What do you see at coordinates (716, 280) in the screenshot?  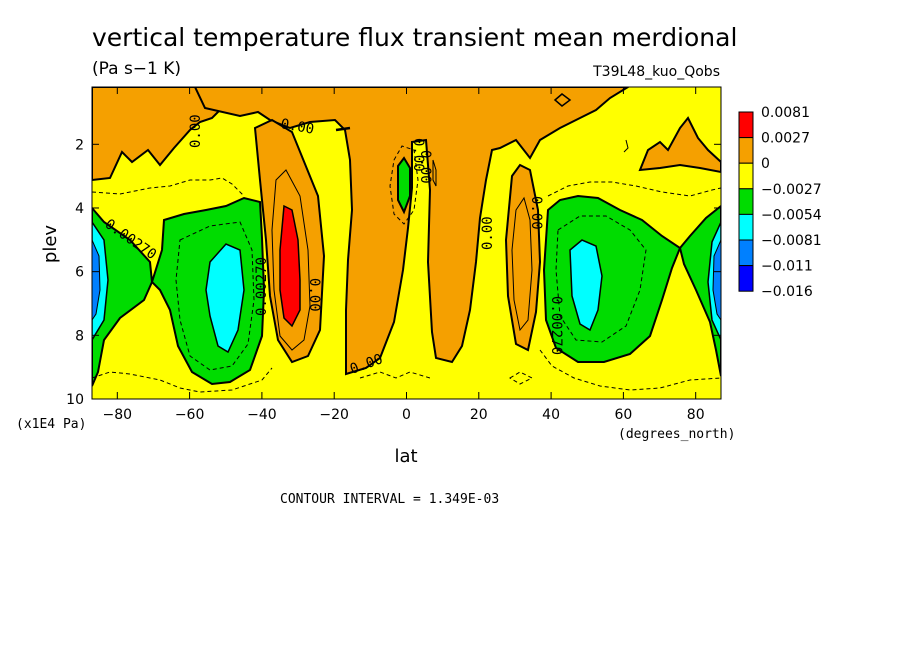 I see `blue-region-nh-edge` at bounding box center [716, 280].